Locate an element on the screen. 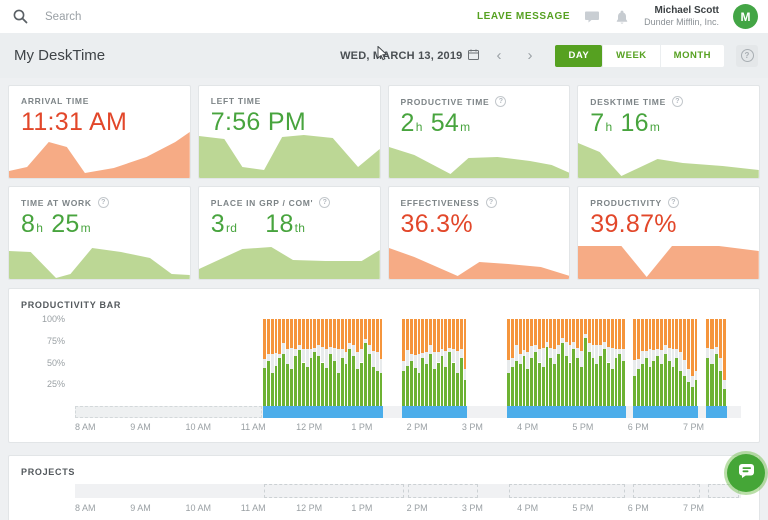  stat-card: PRODUCTIVE TIME? 2h 54m is located at coordinates (479, 132).